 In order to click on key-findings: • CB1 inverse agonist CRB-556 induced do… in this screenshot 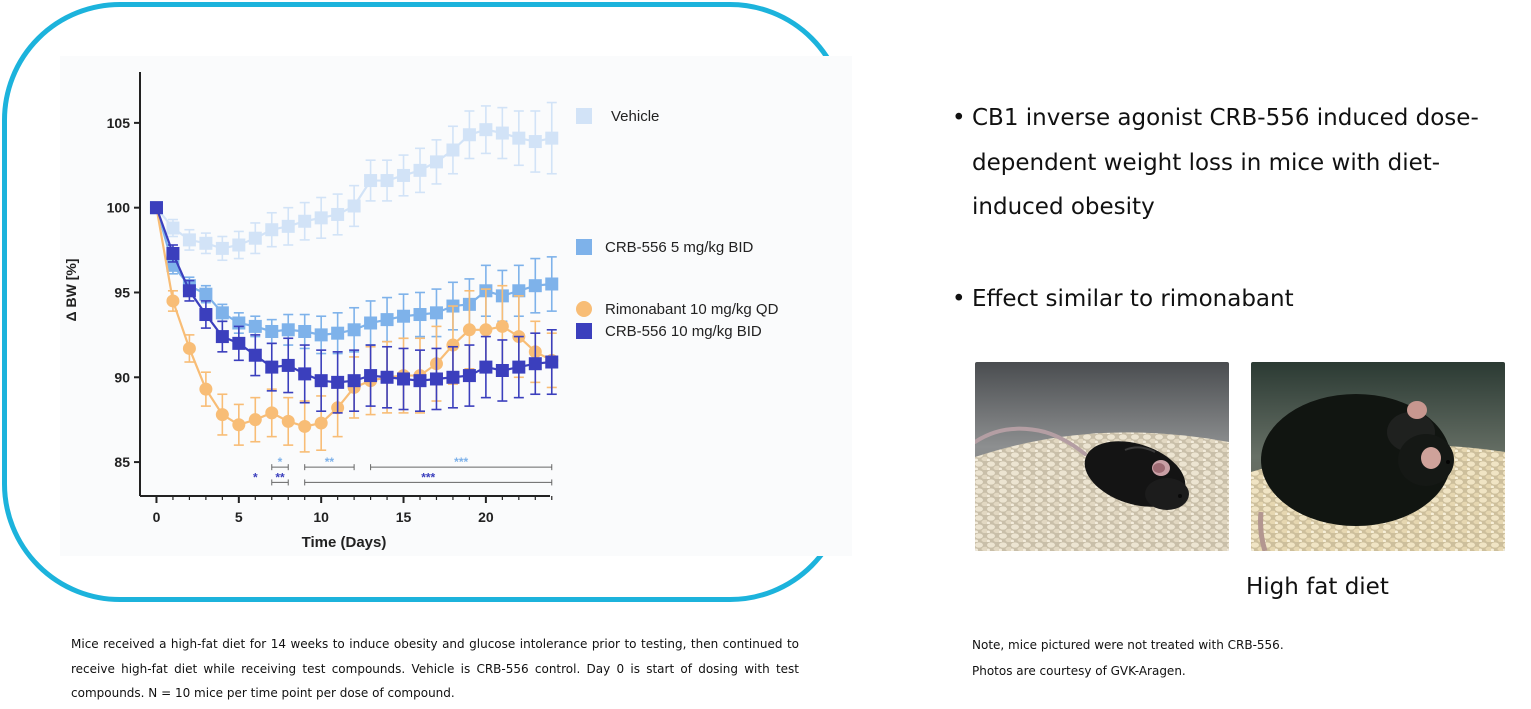, I will do `click(1222, 208)`.